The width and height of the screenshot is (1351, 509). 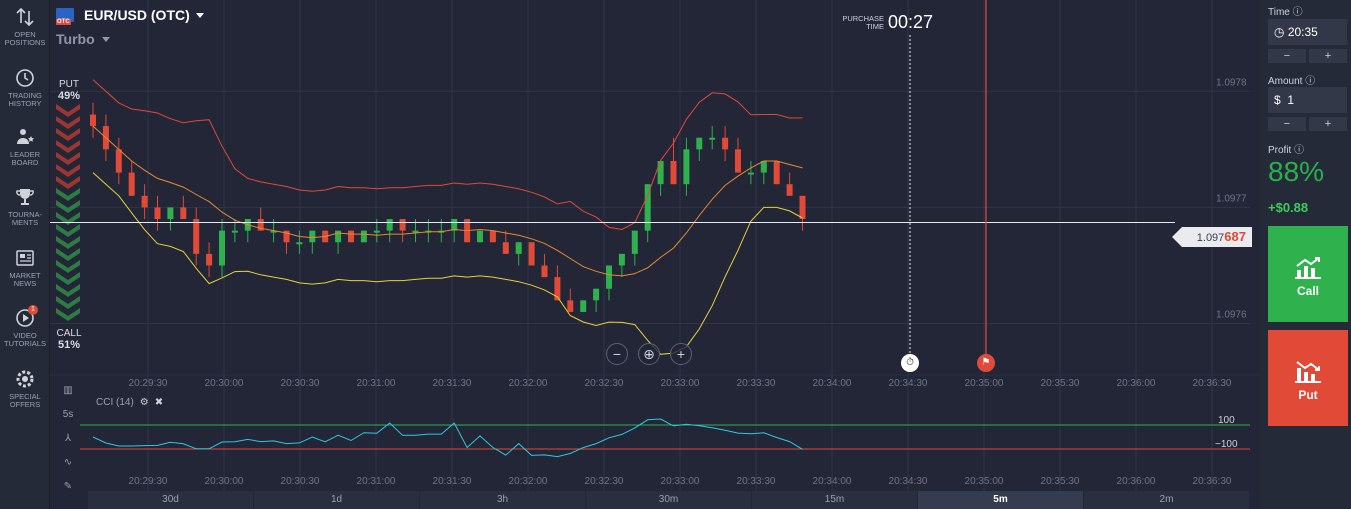 What do you see at coordinates (681, 354) in the screenshot?
I see `zoom-in-button: +` at bounding box center [681, 354].